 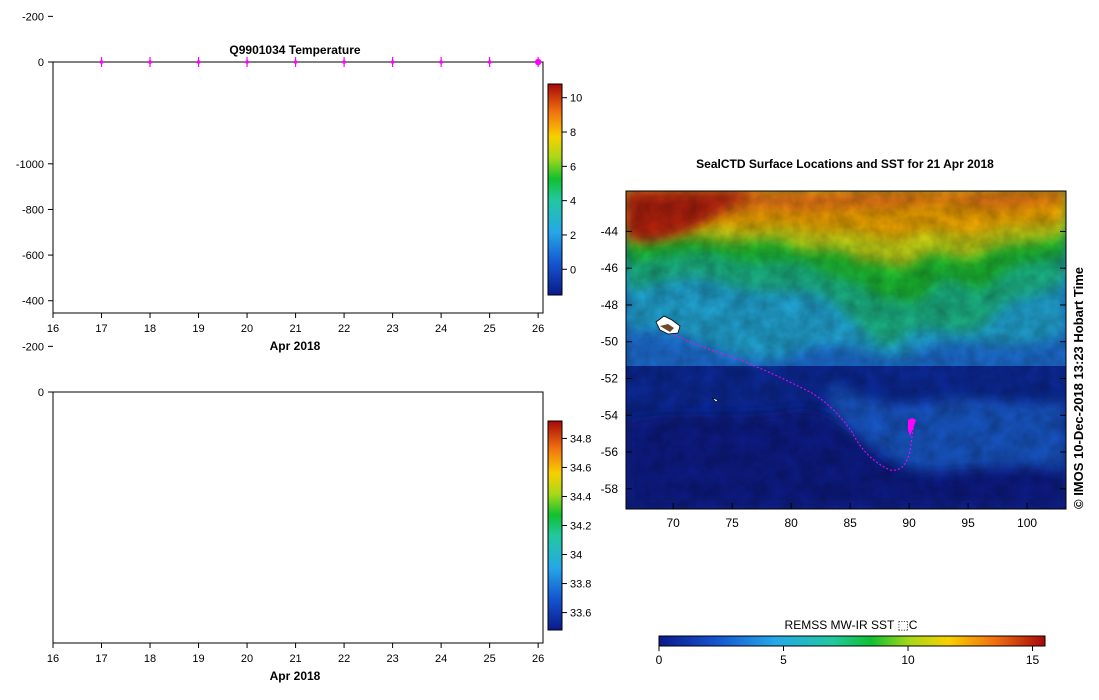 What do you see at coordinates (674, 523) in the screenshot?
I see `lon-tick-label: 70` at bounding box center [674, 523].